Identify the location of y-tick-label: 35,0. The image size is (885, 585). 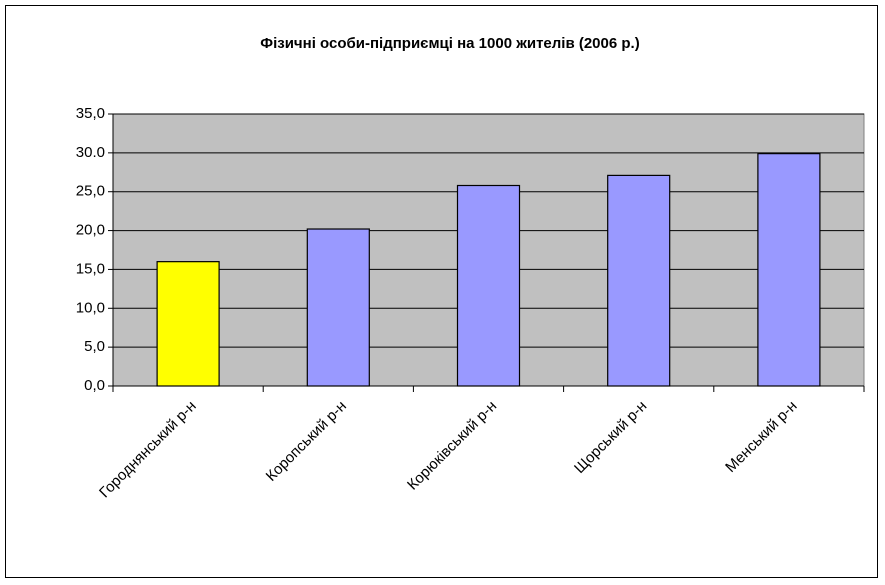
(90, 113).